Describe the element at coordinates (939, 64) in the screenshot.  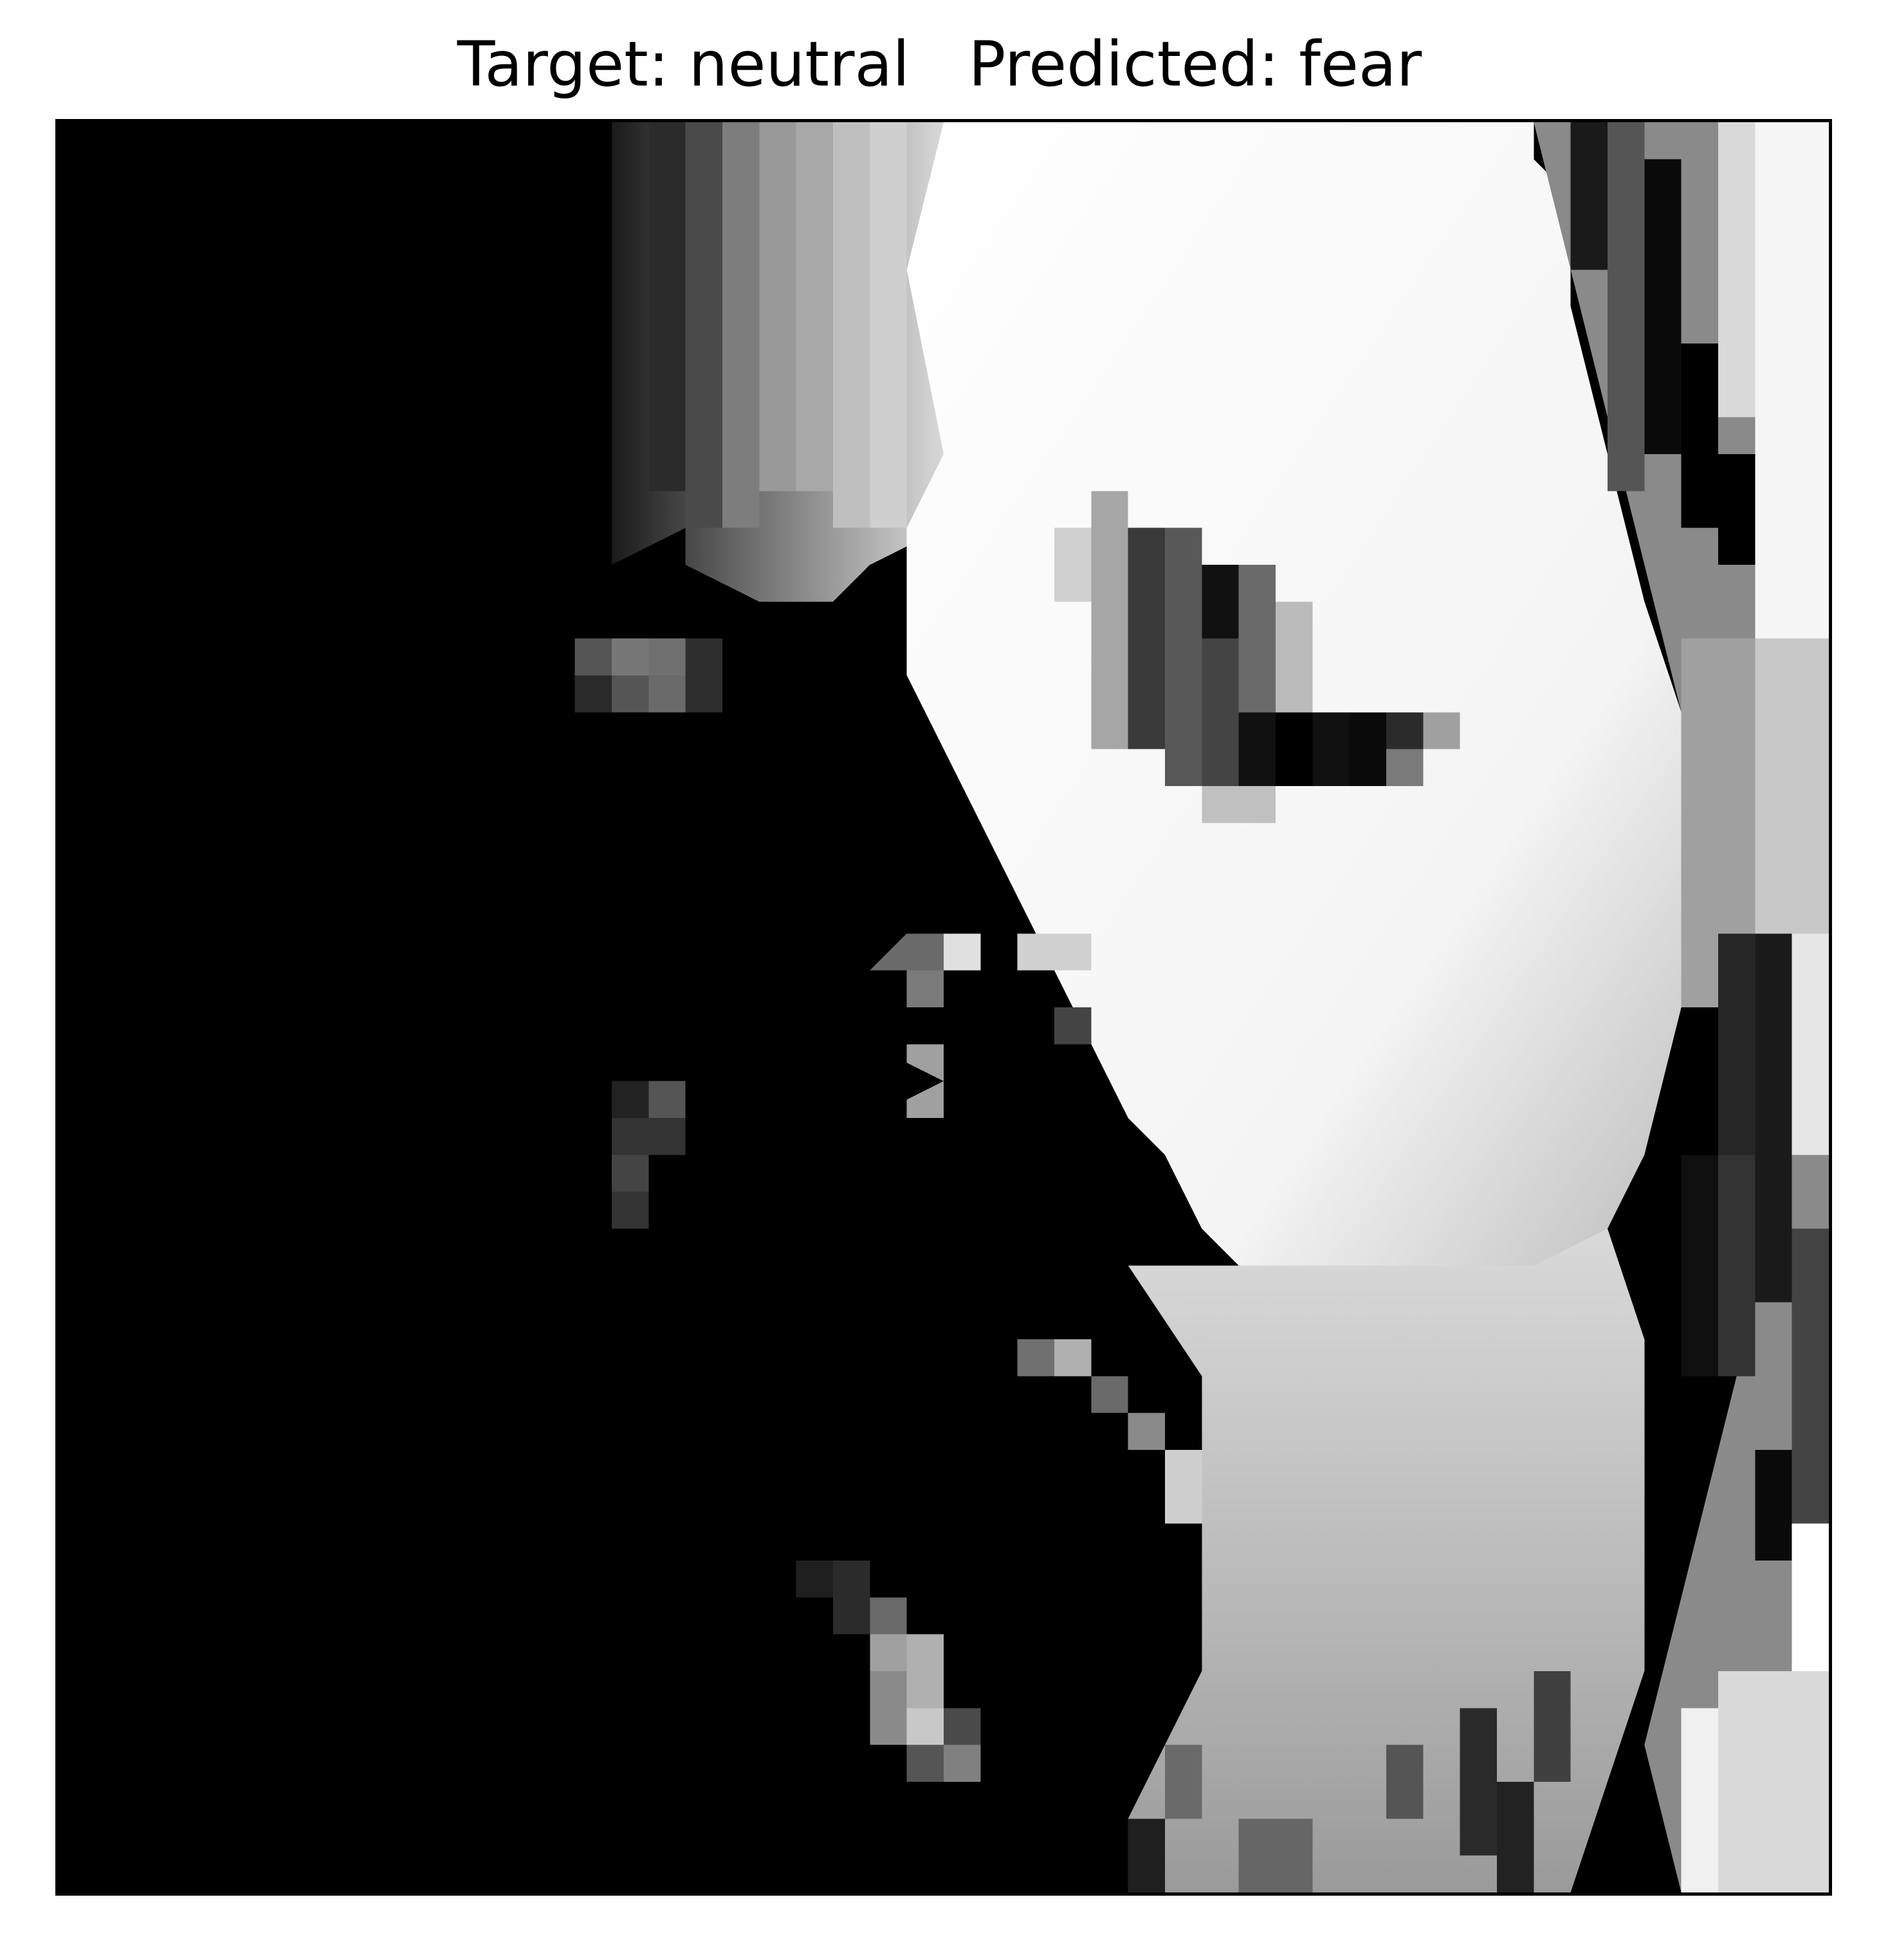
I see `figure-title: Target: neutral Predicted: fear` at that location.